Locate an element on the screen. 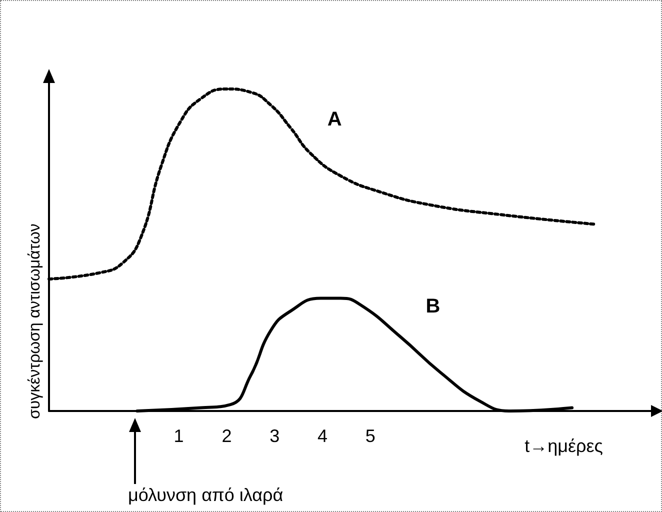  text: μόλυνση από ιλαρά is located at coordinates (206, 495).